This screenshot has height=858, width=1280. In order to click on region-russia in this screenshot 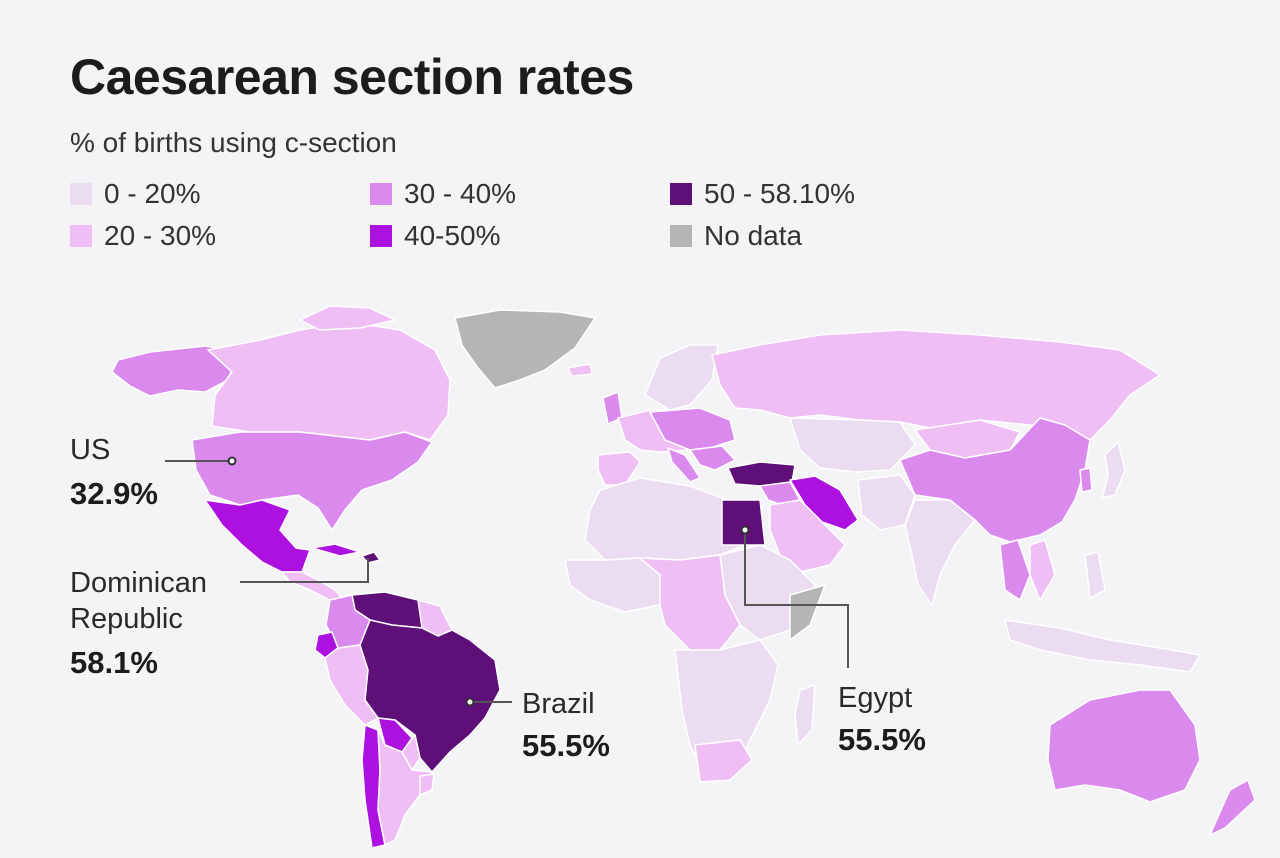, I will do `click(936, 385)`.